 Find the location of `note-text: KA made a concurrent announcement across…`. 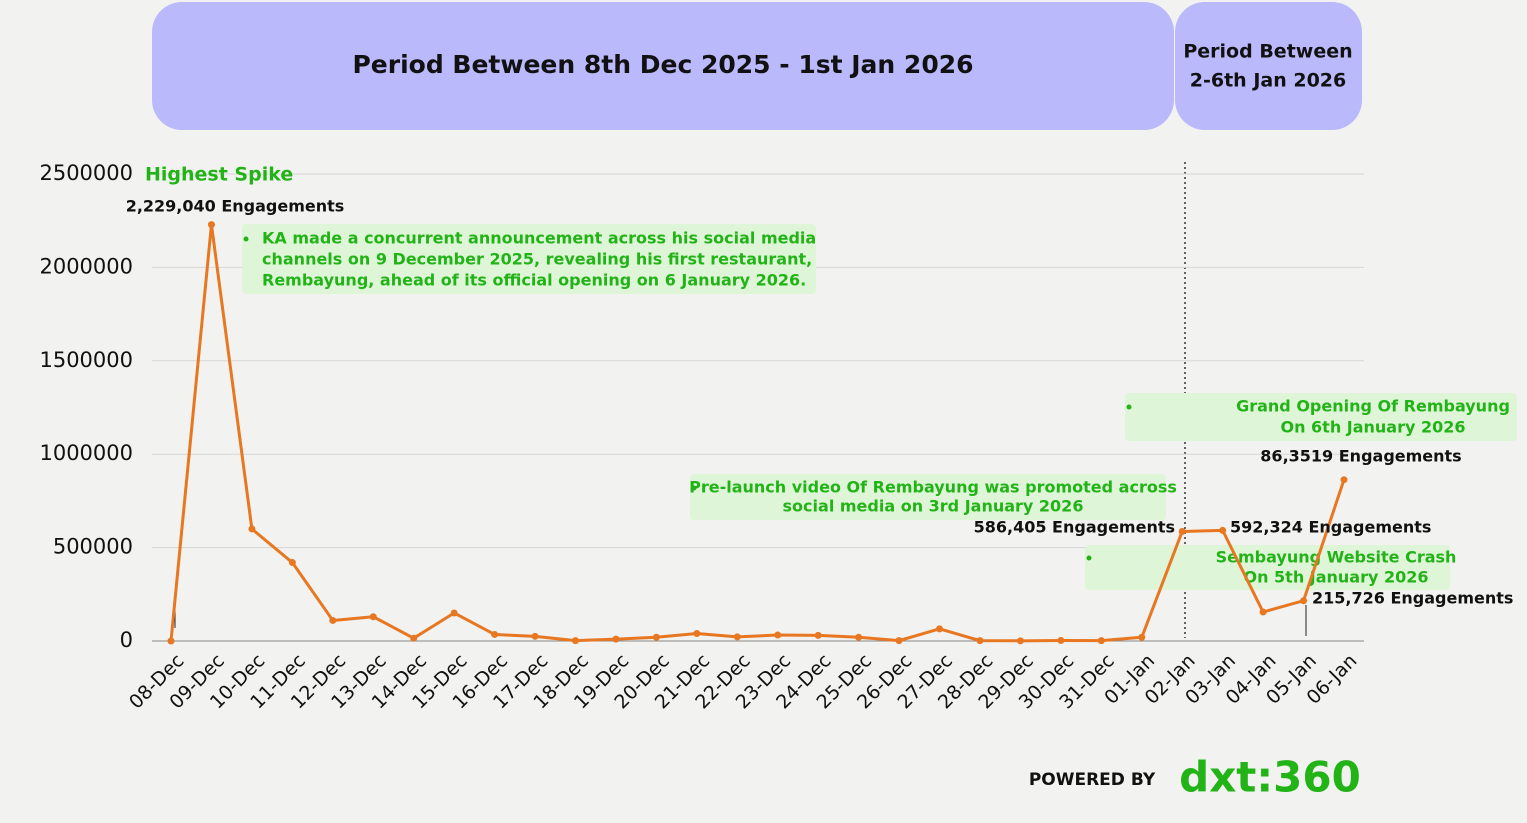

note-text: KA made a concurrent announcement across… is located at coordinates (539, 238).